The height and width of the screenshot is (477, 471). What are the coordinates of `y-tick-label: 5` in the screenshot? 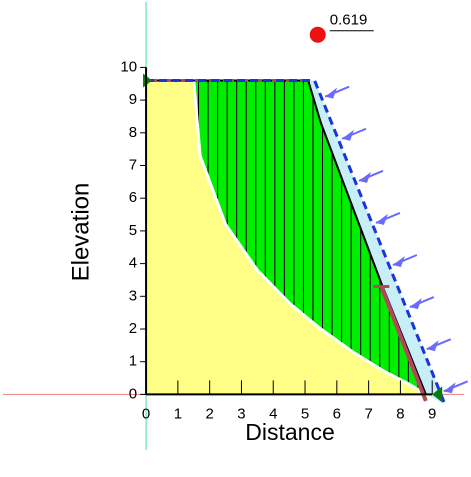 It's located at (133, 230).